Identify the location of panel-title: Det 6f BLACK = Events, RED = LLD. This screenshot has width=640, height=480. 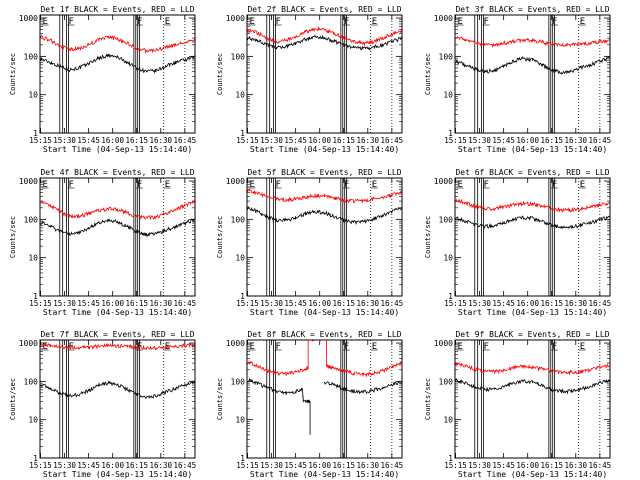
(532, 172).